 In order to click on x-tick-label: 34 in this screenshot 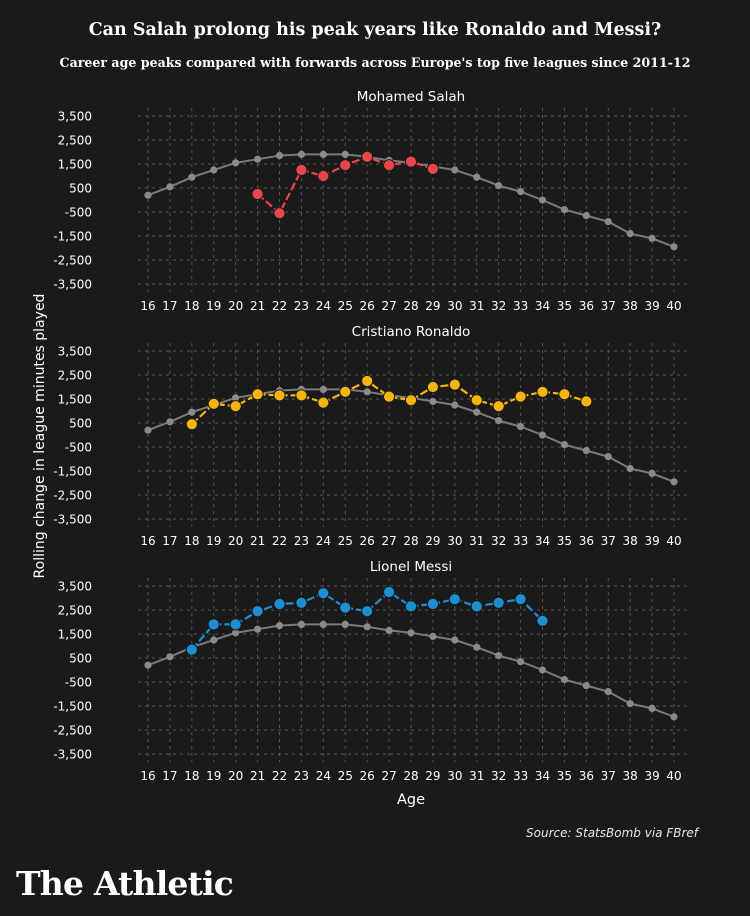, I will do `click(542, 306)`.